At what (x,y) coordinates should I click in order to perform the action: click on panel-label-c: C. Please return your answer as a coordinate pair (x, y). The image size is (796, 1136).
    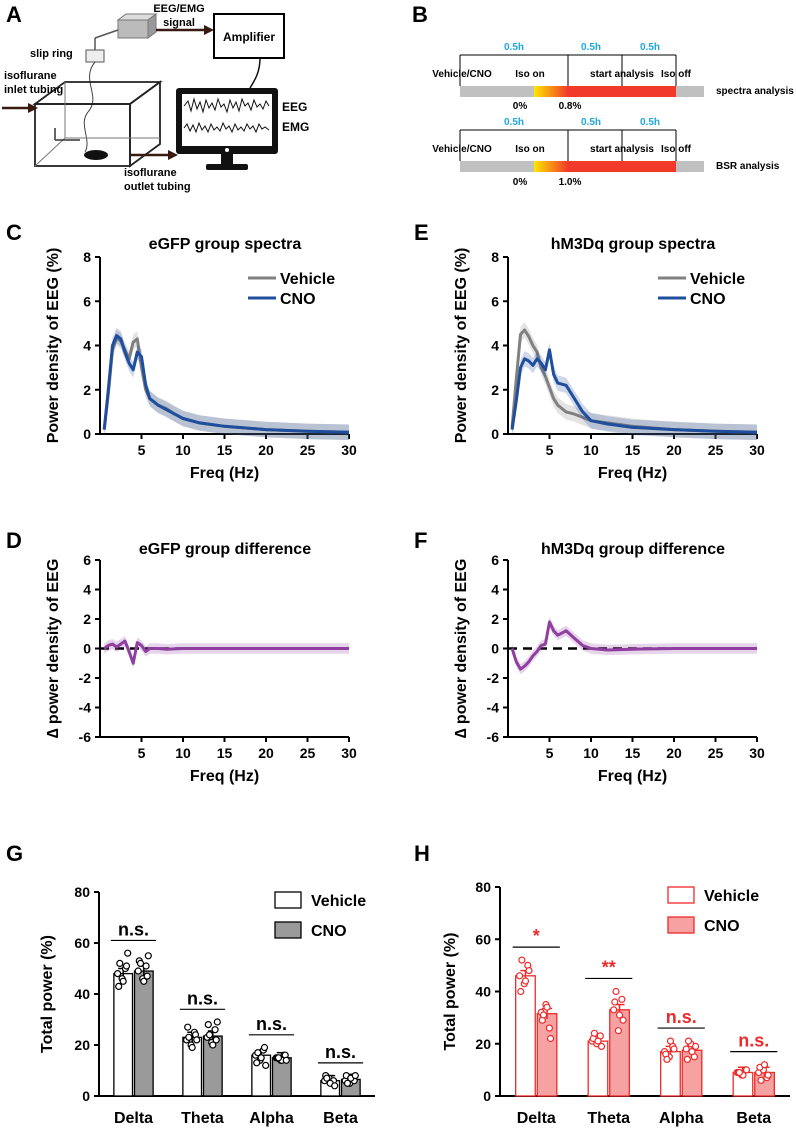
    Looking at the image, I should click on (14, 232).